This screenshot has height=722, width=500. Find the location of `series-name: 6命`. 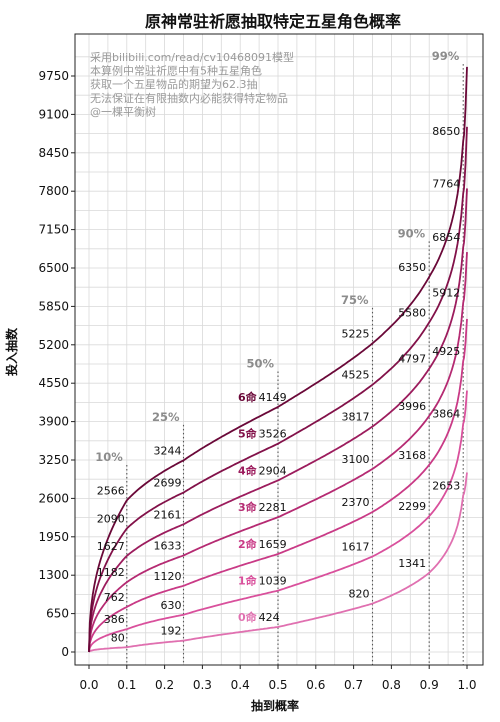

series-name: 6命 is located at coordinates (248, 397).